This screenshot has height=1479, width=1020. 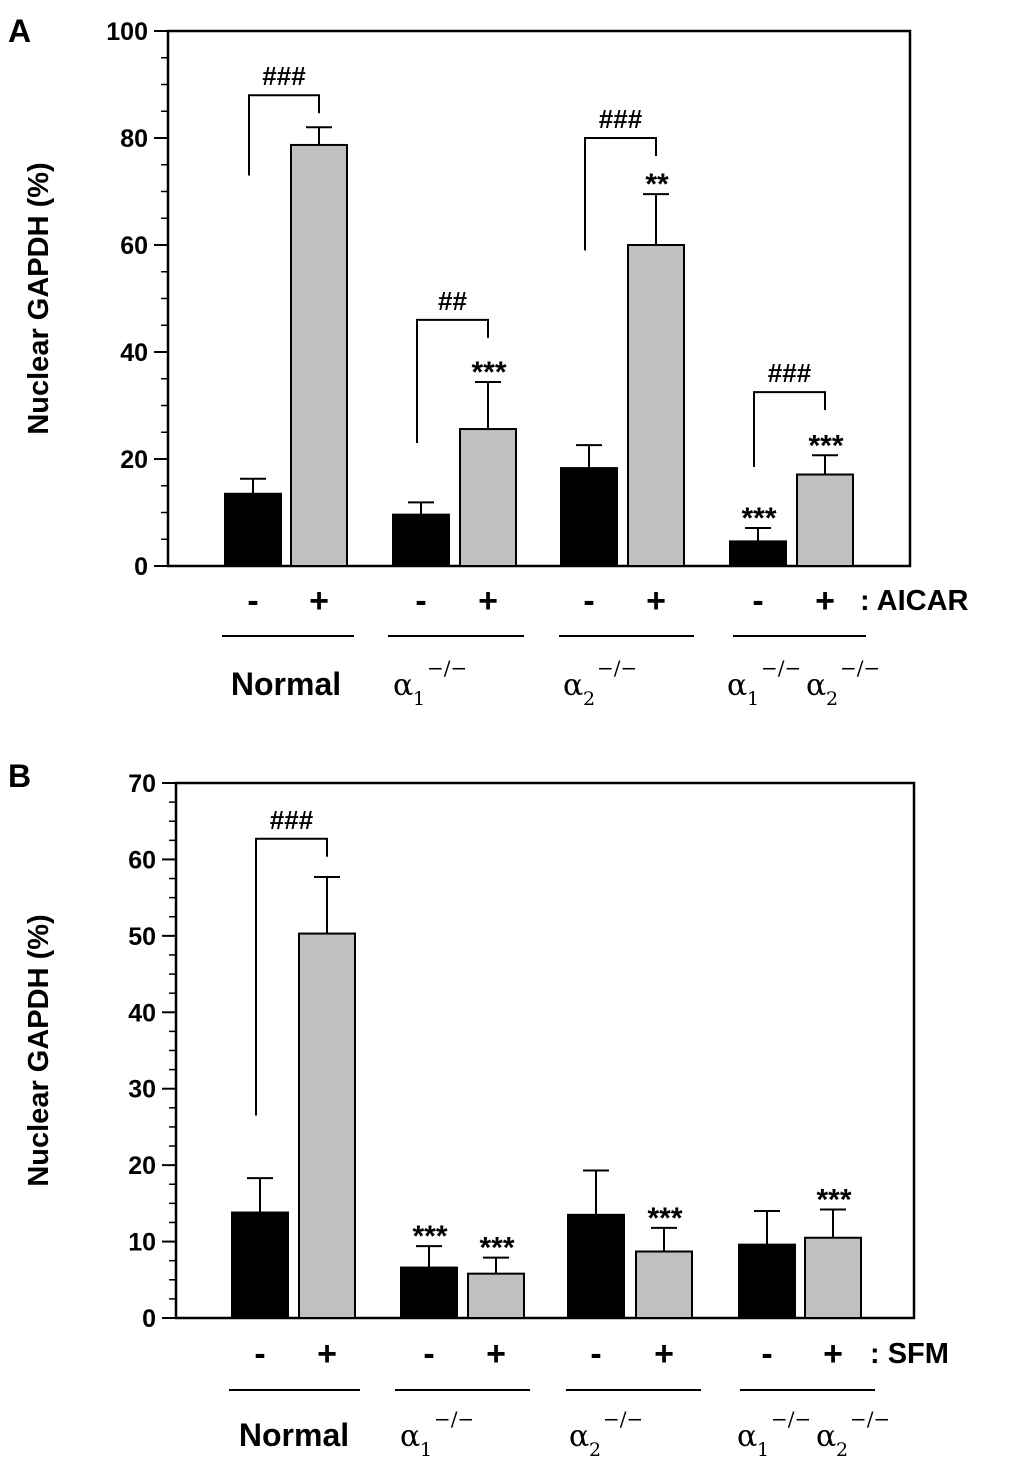 I want to click on bar-group-4: *** *** ###, so click(x=791, y=463).